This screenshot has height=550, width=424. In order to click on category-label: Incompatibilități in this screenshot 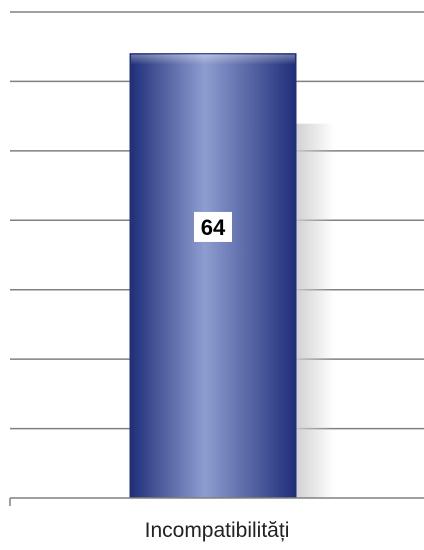, I will do `click(217, 530)`.